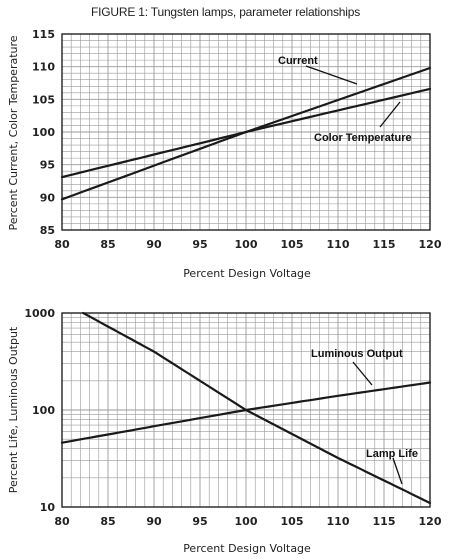 Image resolution: width=451 pixels, height=559 pixels. Describe the element at coordinates (43, 99) in the screenshot. I see `y-tick-label: 105` at that location.